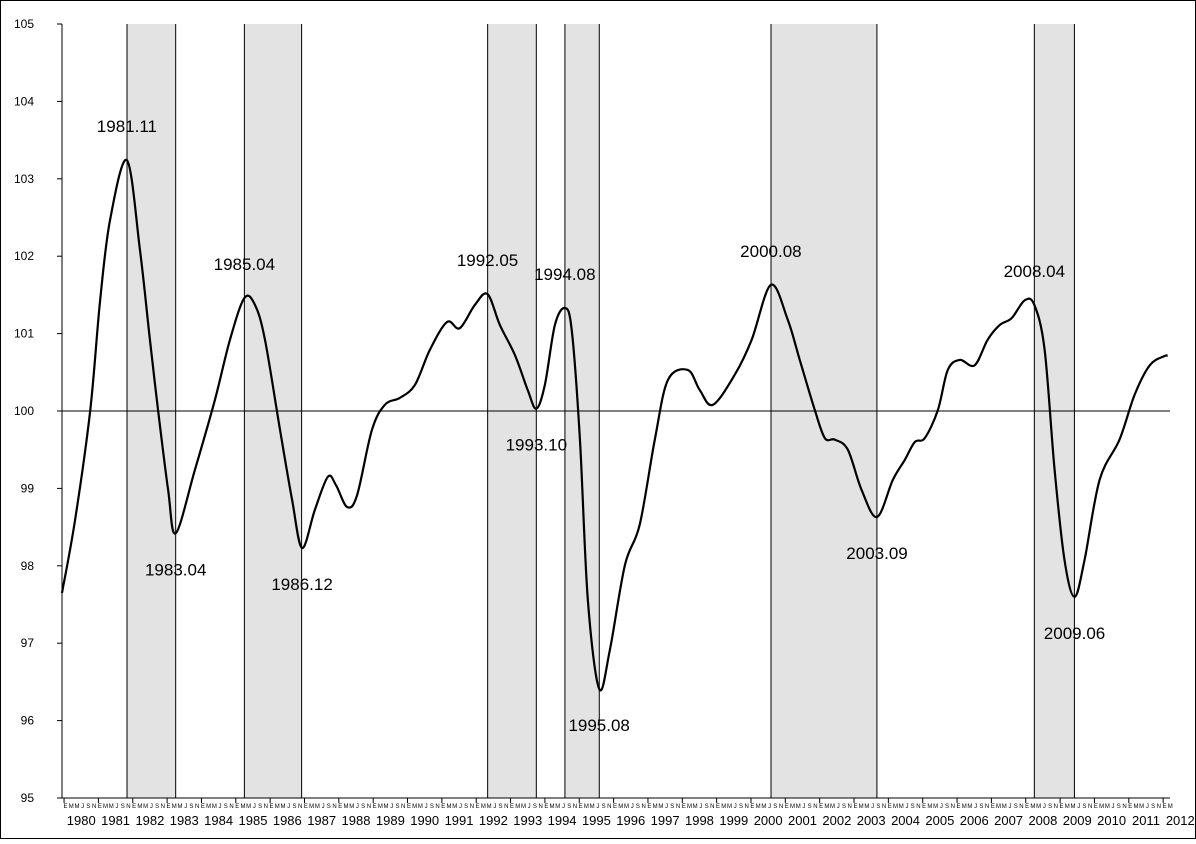 This screenshot has height=844, width=1196. I want to click on x-tick-label: 1996, so click(630, 820).